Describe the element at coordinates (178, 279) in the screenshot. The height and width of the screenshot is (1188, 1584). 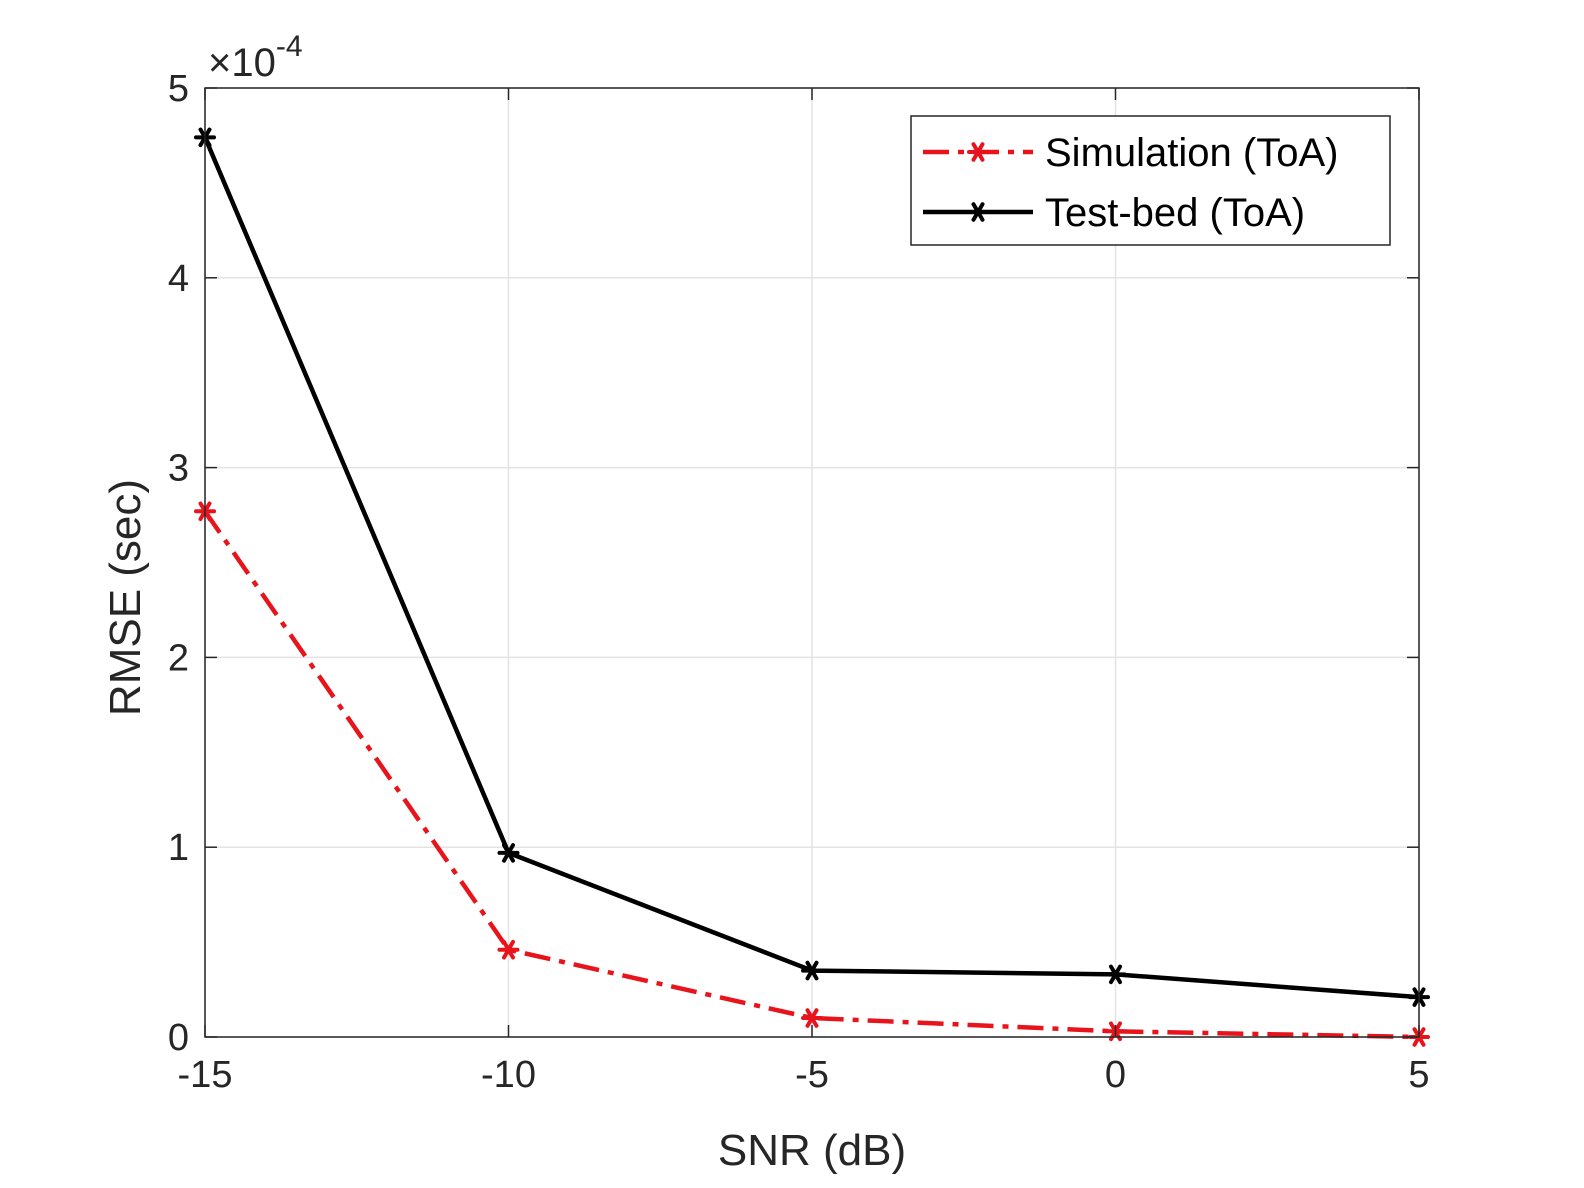
I see `y-tick-label: 4` at that location.